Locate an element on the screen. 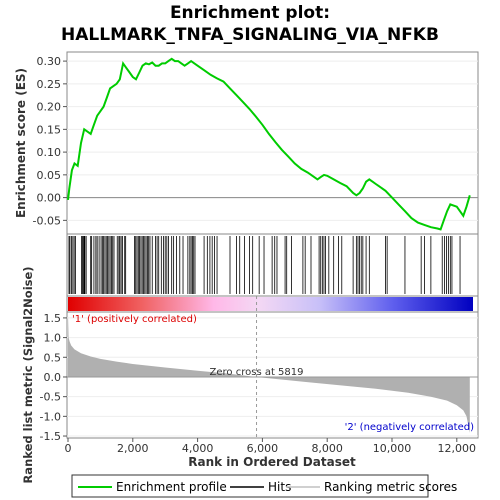 Image resolution: width=500 pixels, height=500 pixels. legend-box is located at coordinates (250, 486).